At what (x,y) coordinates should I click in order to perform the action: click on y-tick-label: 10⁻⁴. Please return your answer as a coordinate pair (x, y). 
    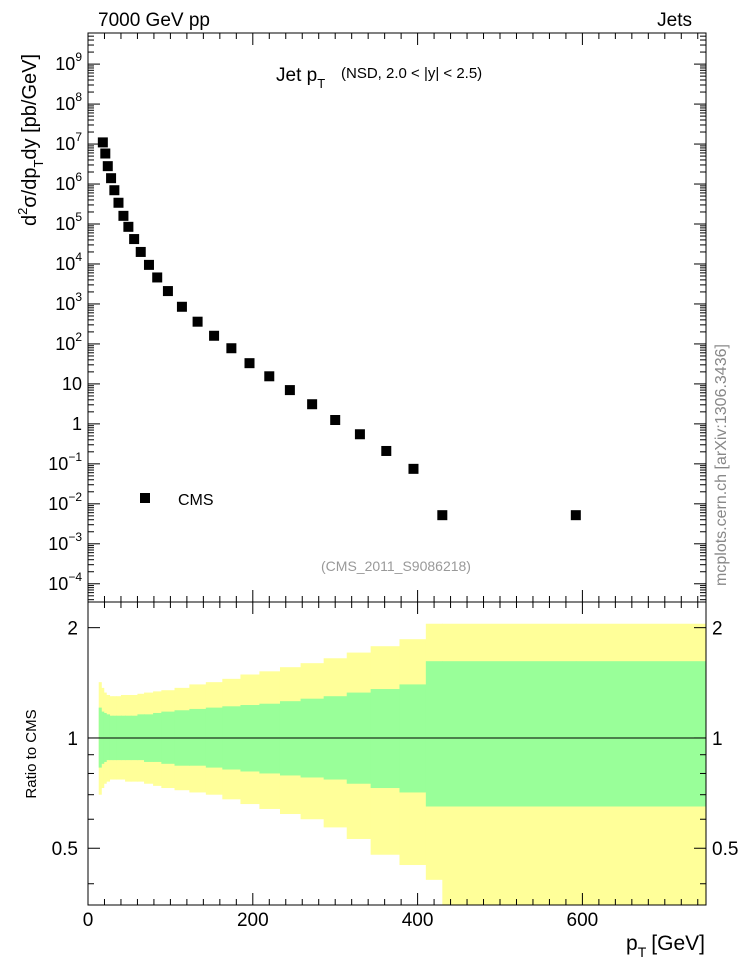
    Looking at the image, I should click on (65, 582).